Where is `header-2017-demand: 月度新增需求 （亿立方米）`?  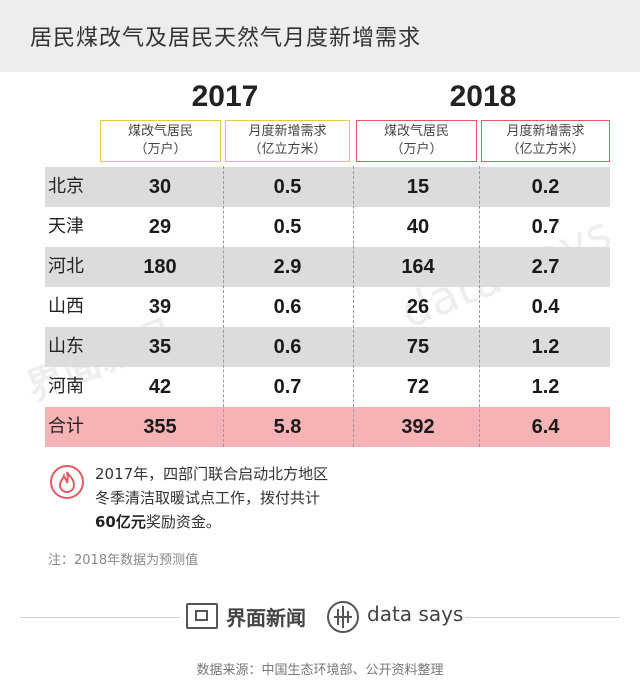
header-2017-demand: 月度新增需求 （亿立方米） is located at coordinates (287, 141).